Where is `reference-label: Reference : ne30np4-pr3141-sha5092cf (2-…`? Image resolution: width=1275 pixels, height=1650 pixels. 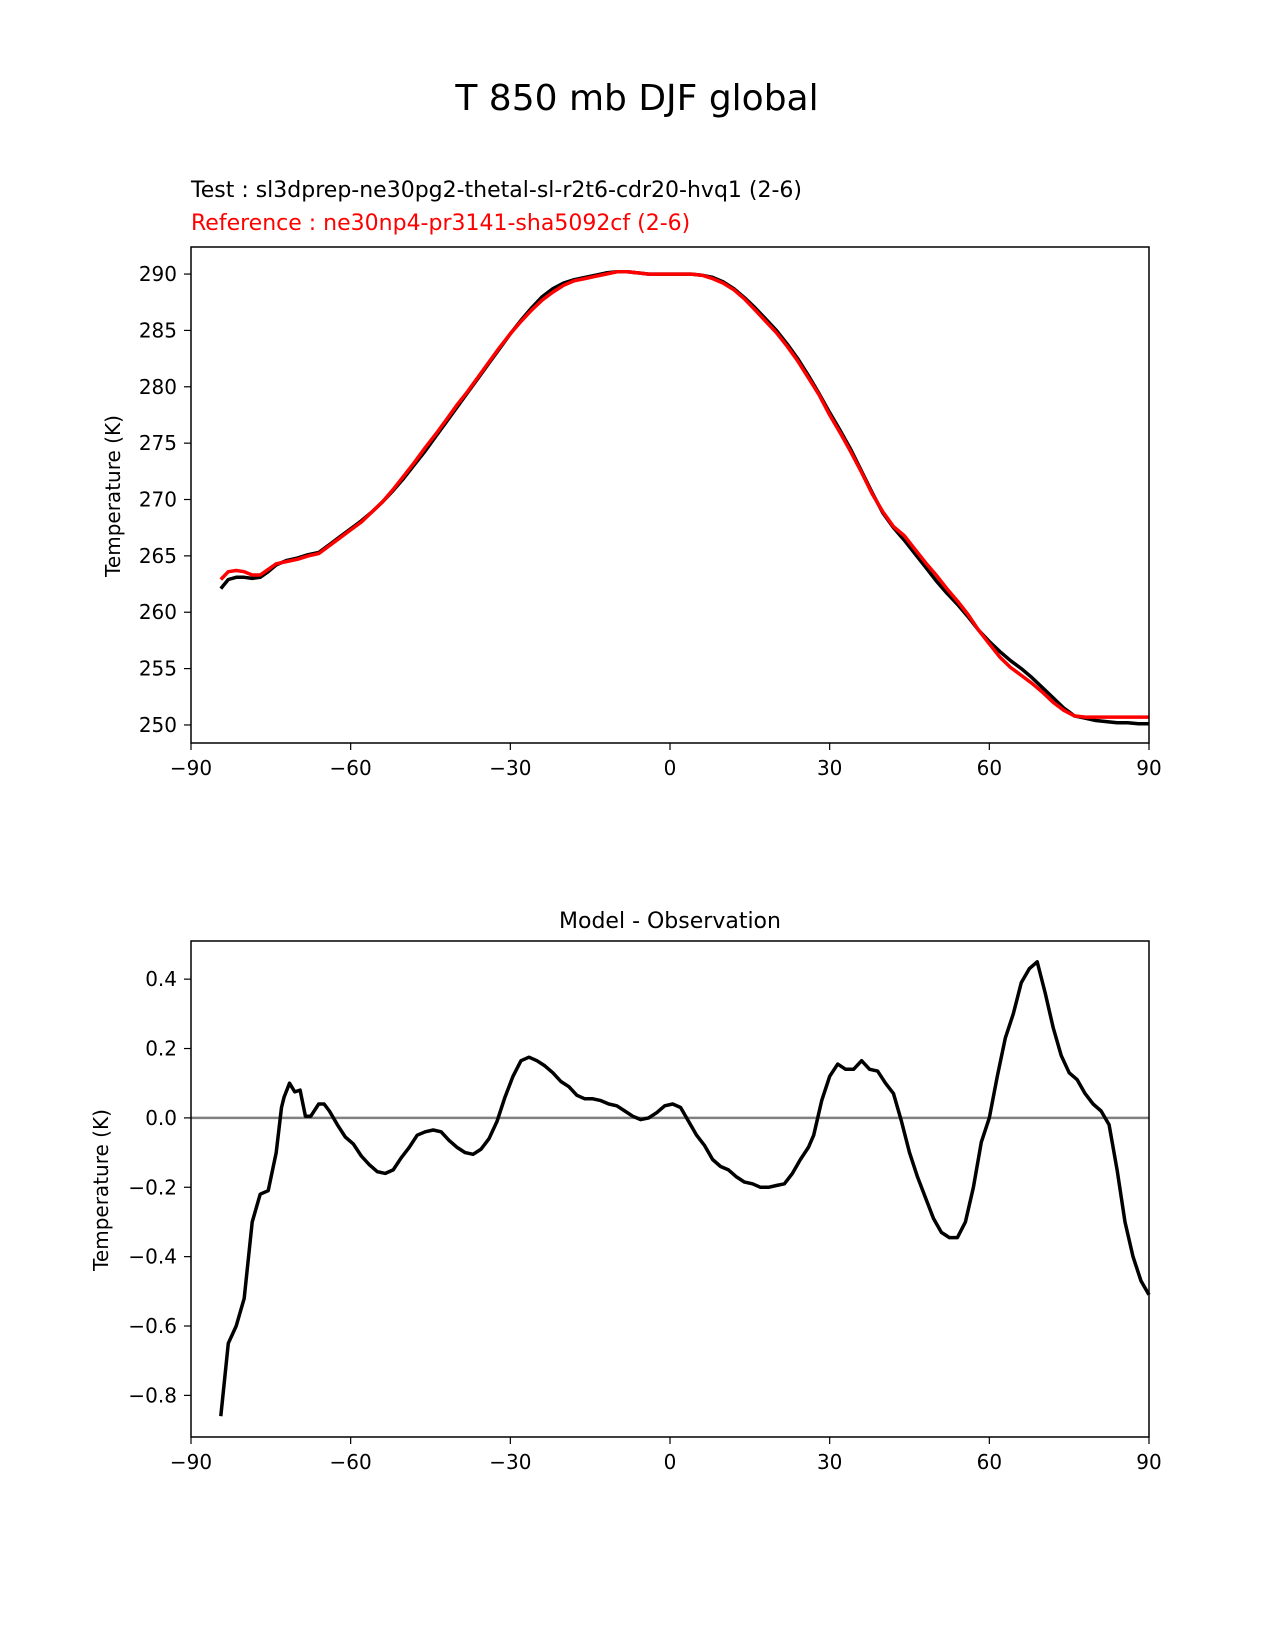
reference-label: Reference : ne30np4-pr3141-sha5092cf (2-… is located at coordinates (440, 223).